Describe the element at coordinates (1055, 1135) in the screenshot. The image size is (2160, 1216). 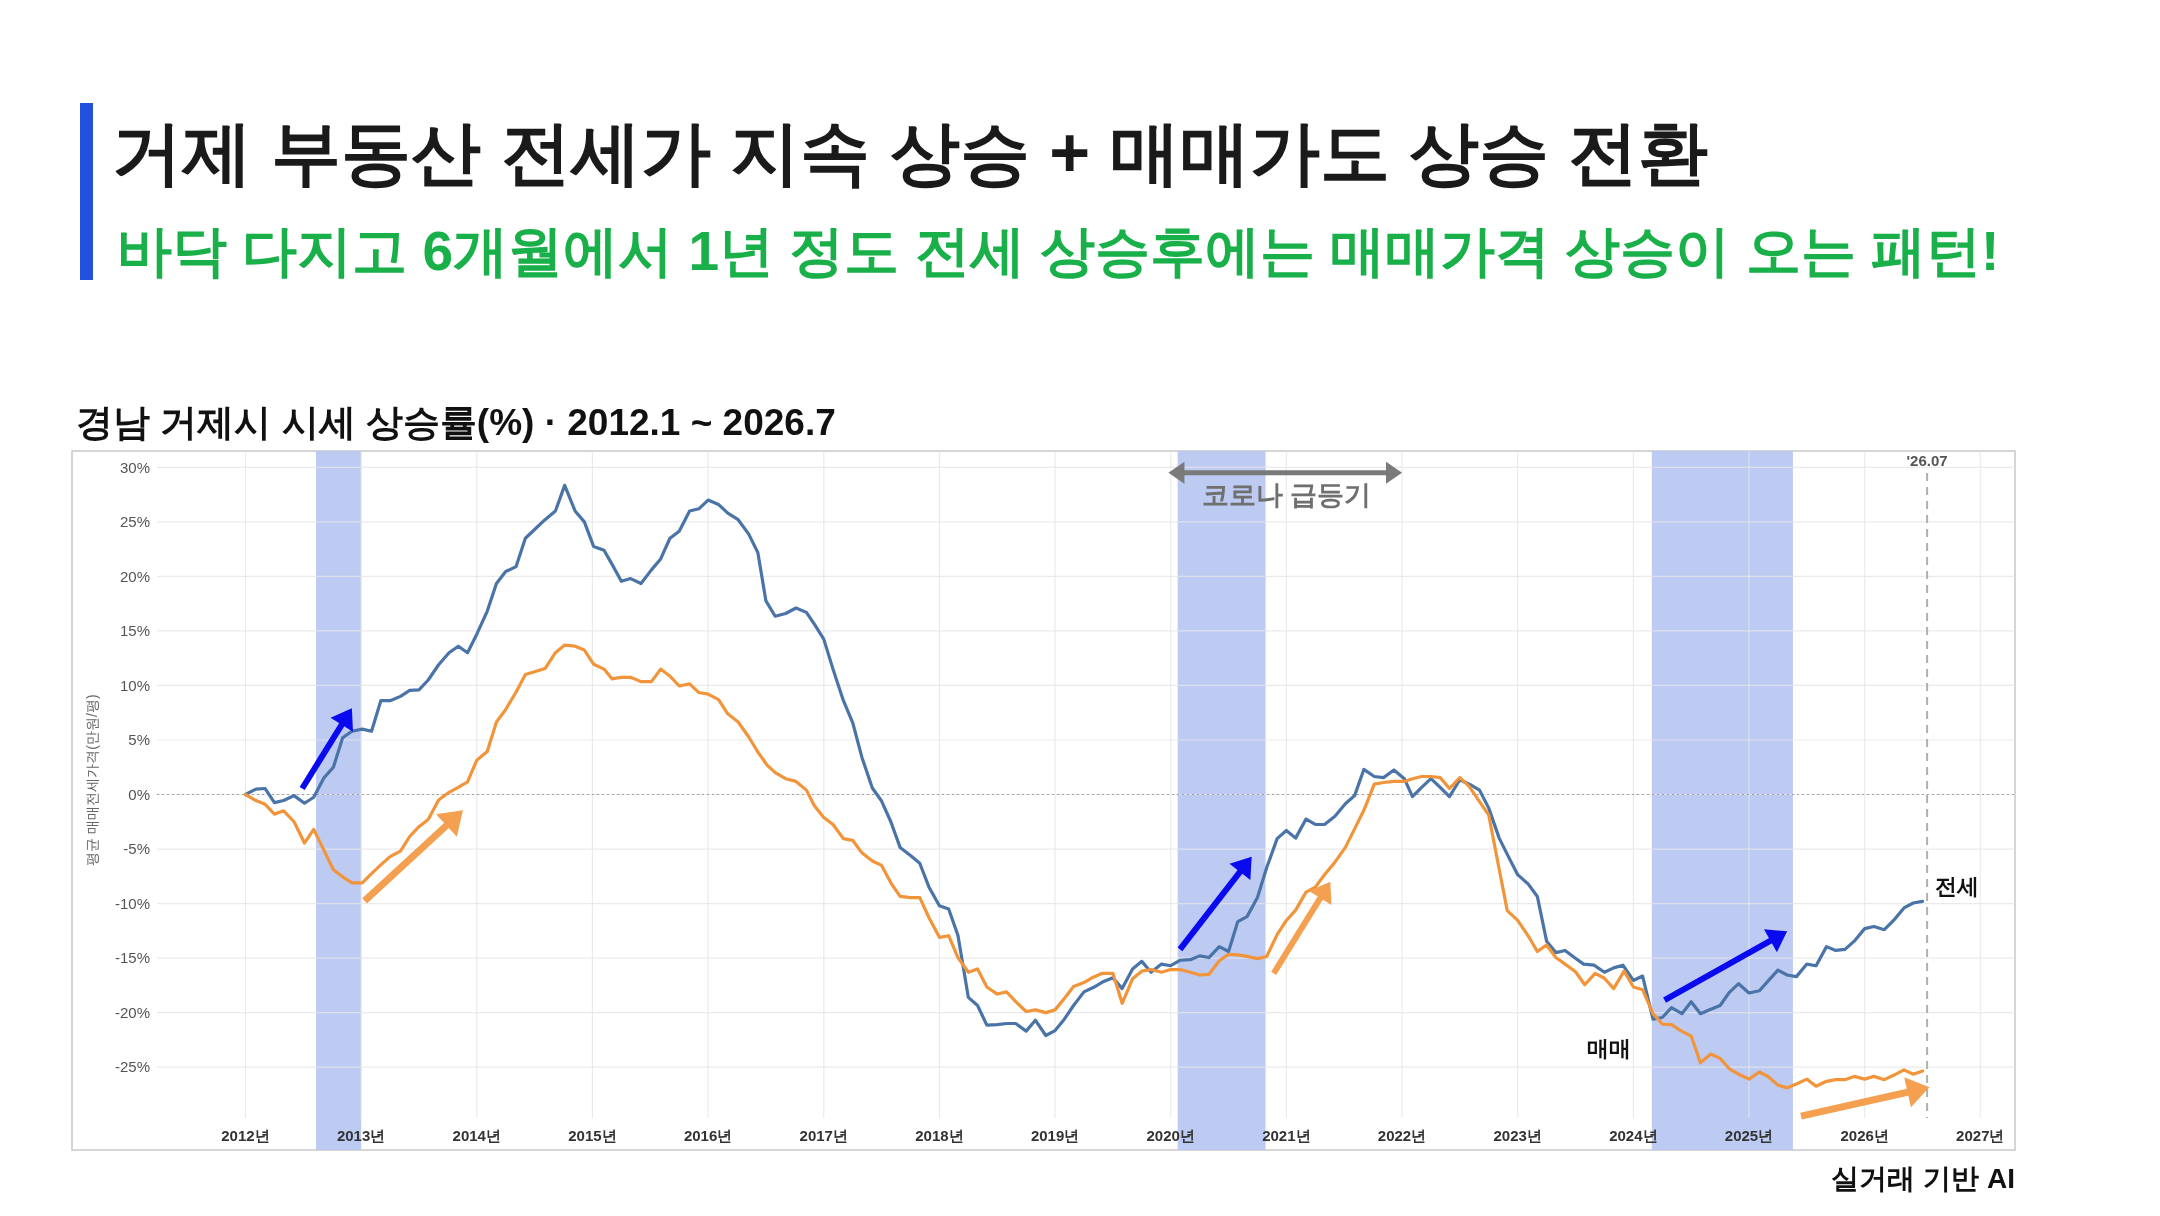
I see `x-tick-label: 2019년` at that location.